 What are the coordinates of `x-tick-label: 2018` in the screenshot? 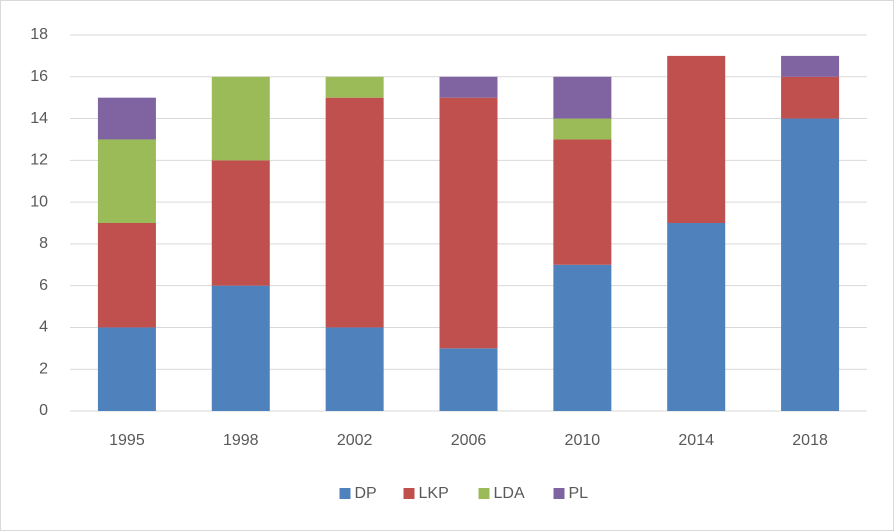 It's located at (810, 440).